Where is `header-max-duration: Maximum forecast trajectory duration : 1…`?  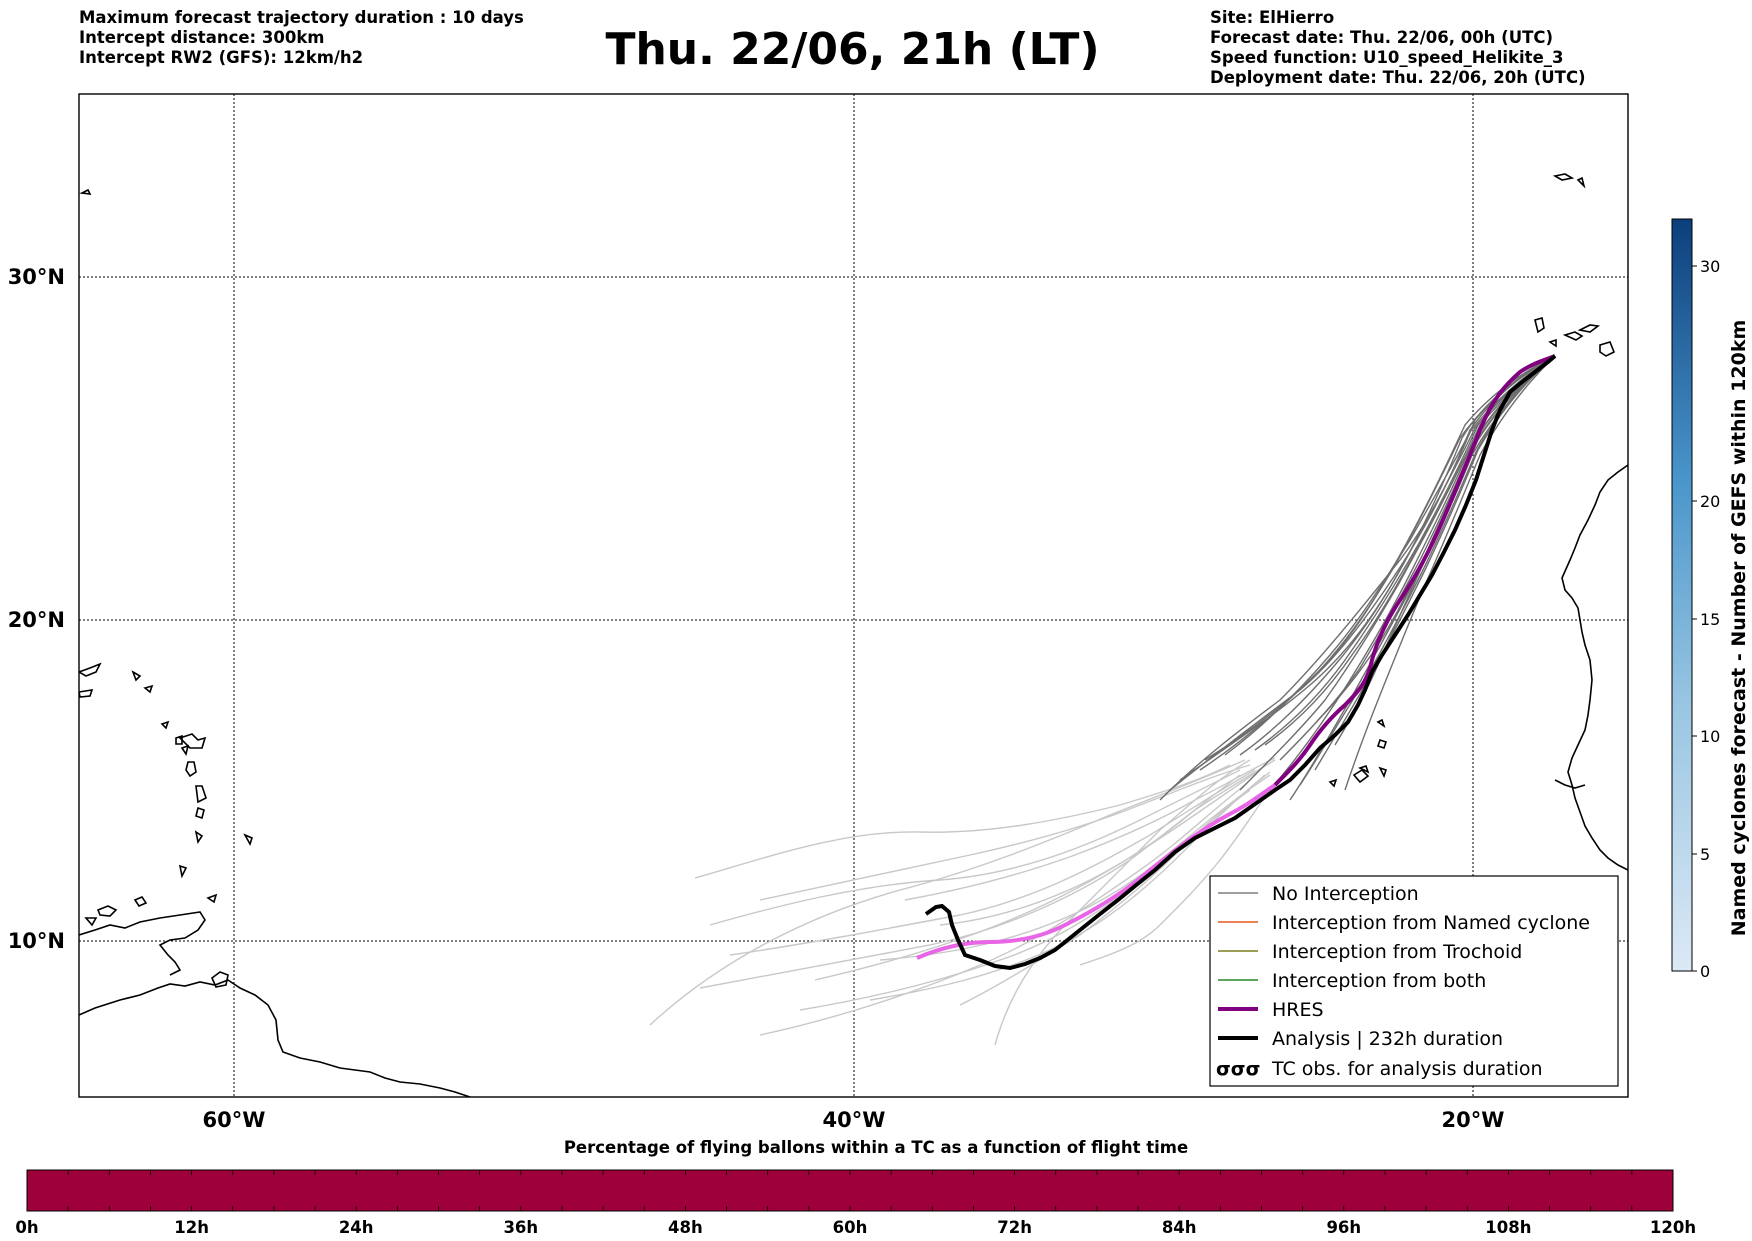
header-max-duration: Maximum forecast trajectory duration : 1… is located at coordinates (301, 17).